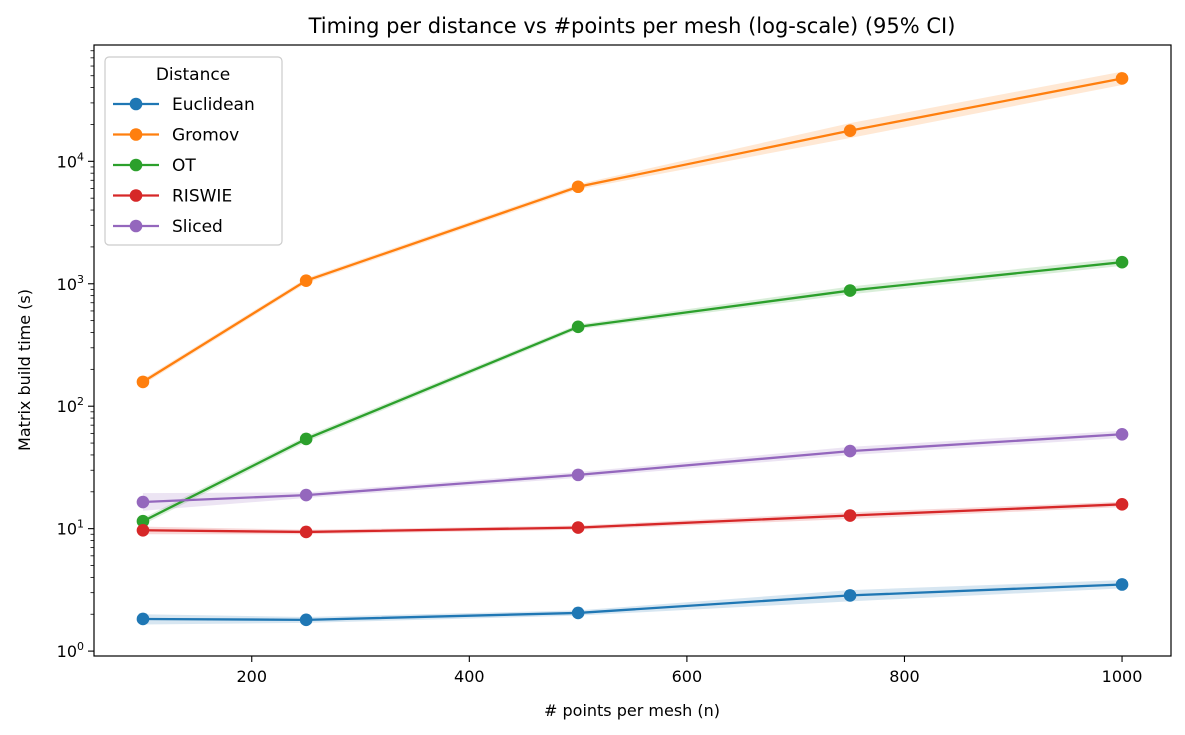 The image size is (1185, 735). I want to click on y-axis-label: Matrix build time (s), so click(24, 370).